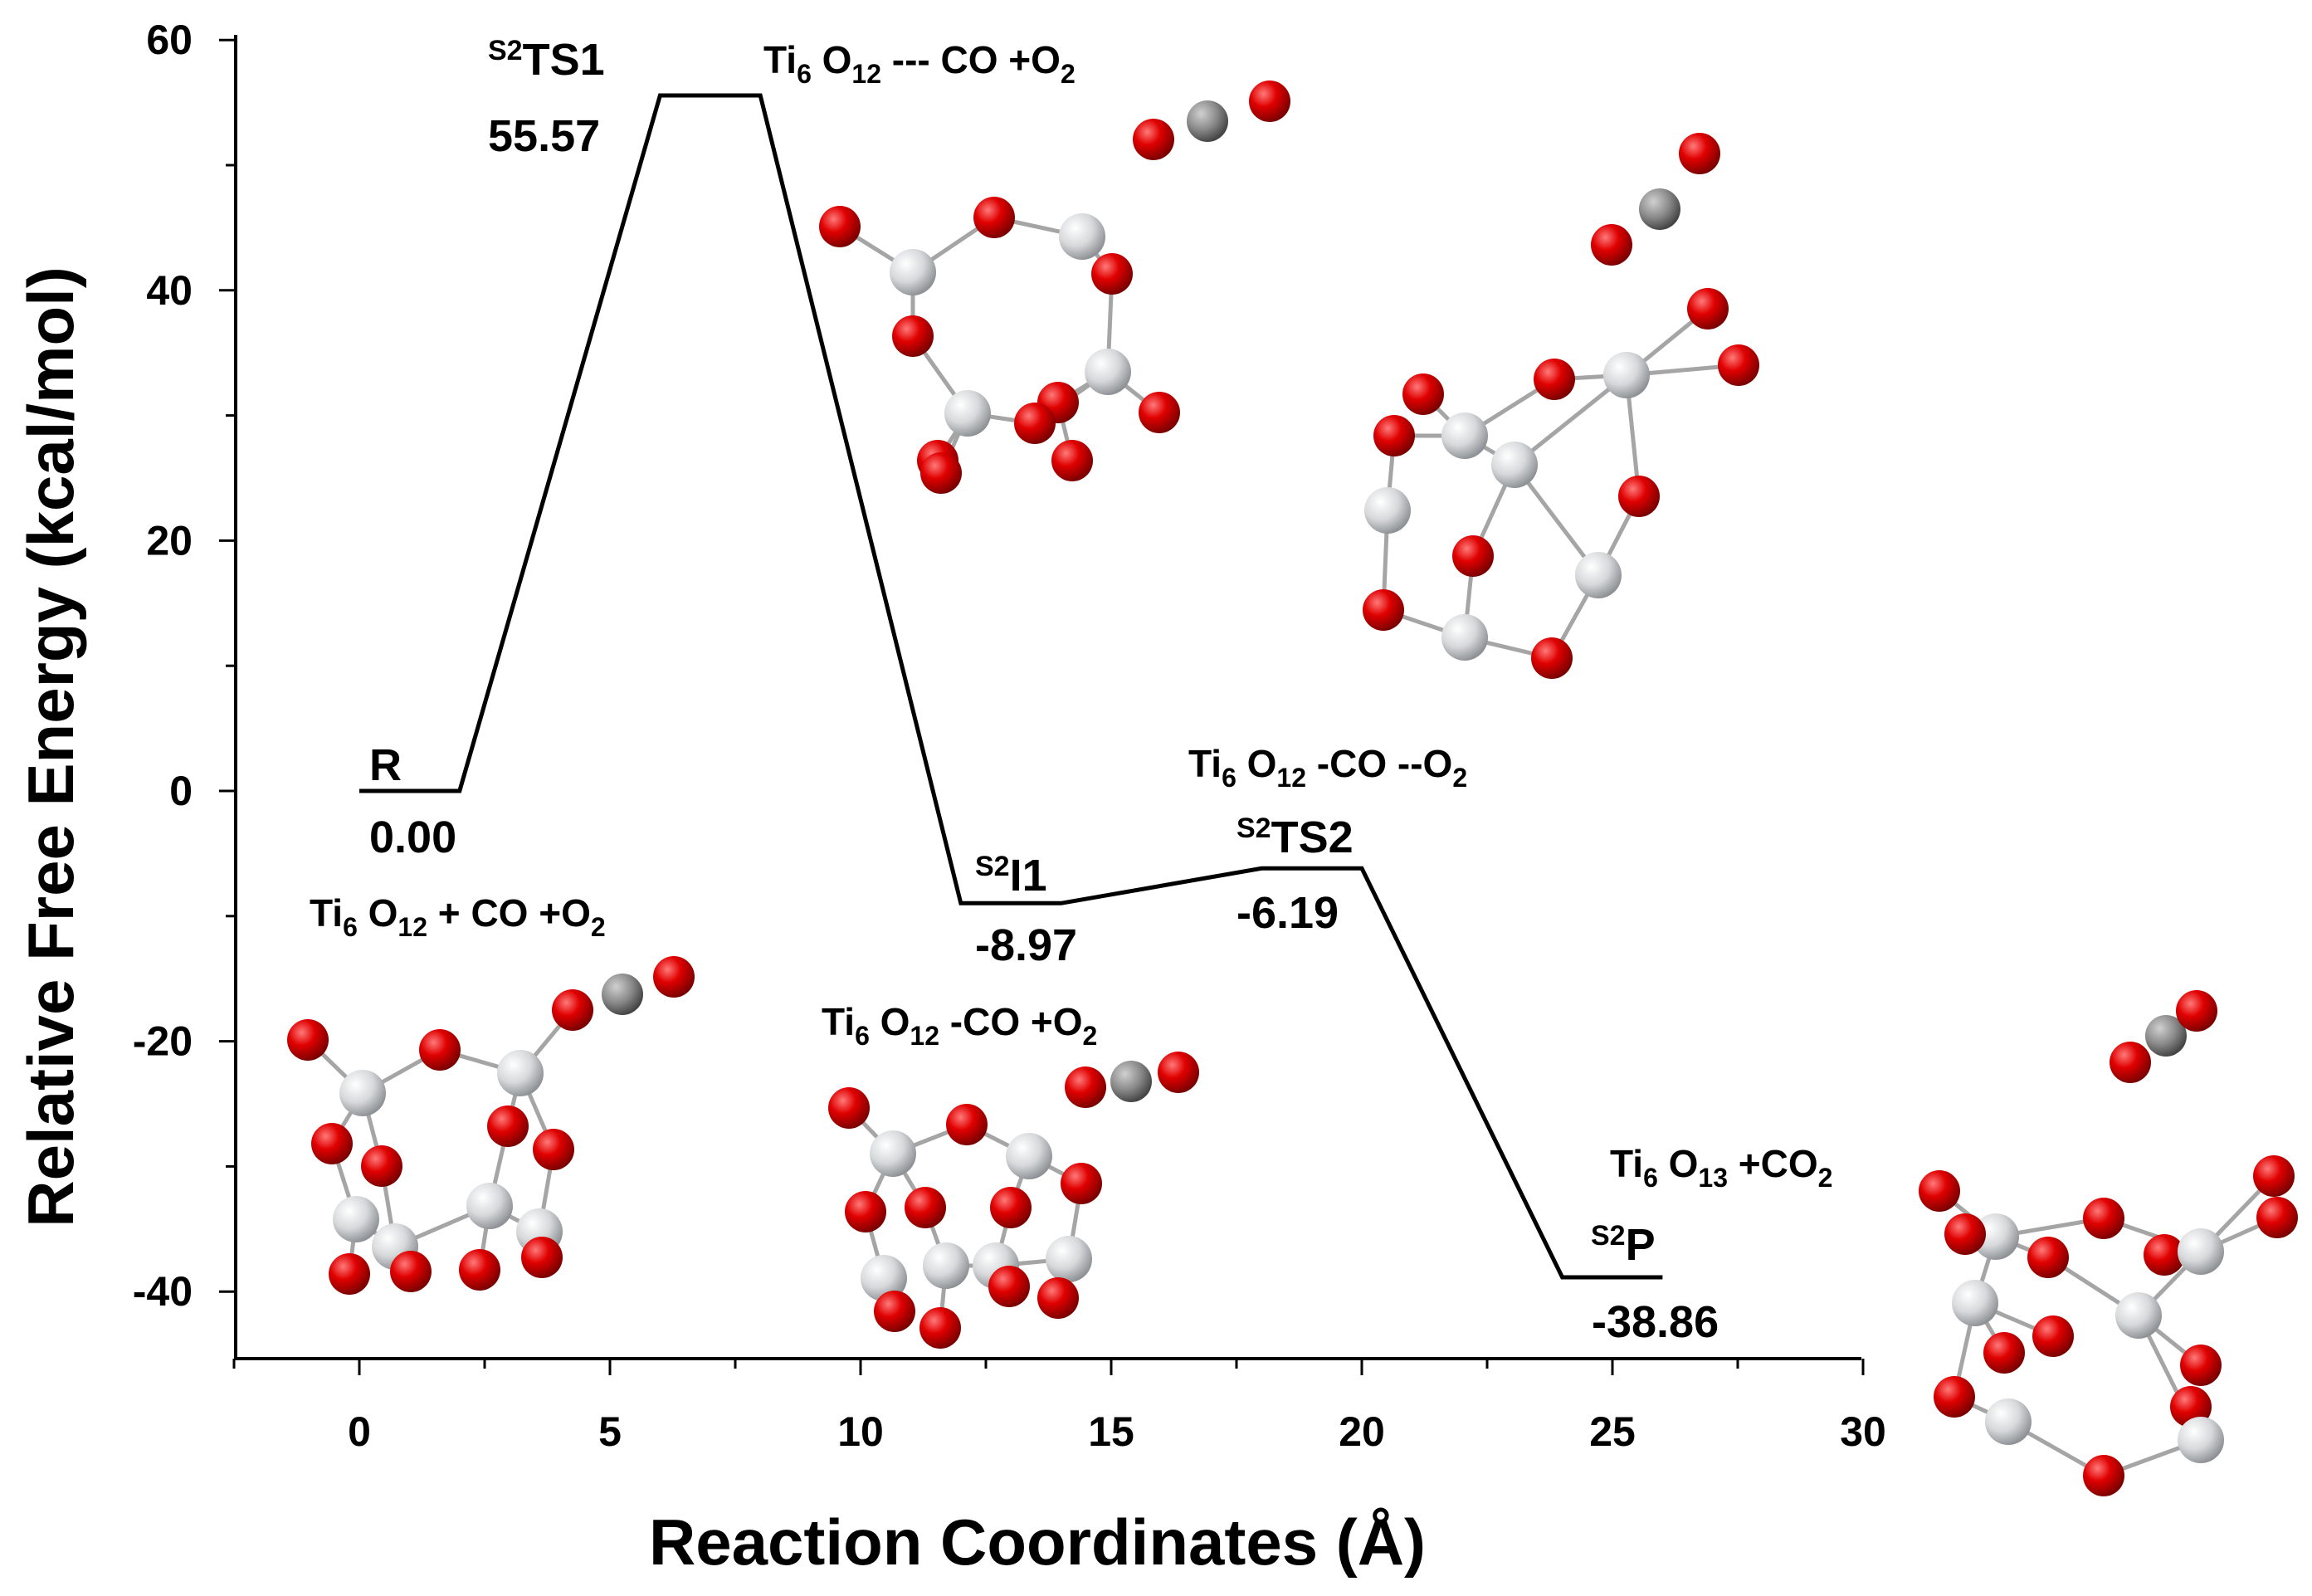  I want to click on state-p-energy: -38.86, so click(1655, 1322).